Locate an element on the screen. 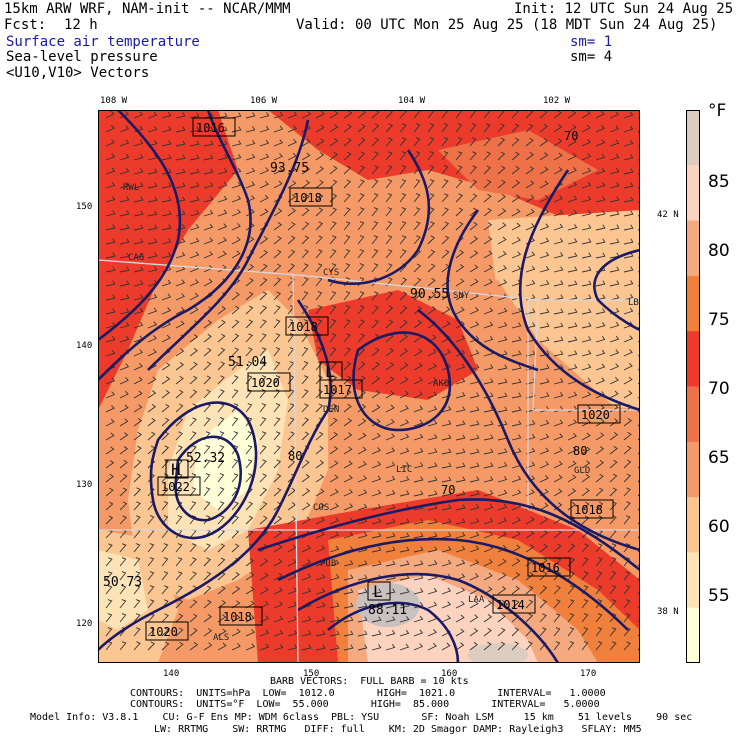 The height and width of the screenshot is (740, 740). lon-label-106w: 106 W is located at coordinates (264, 101).